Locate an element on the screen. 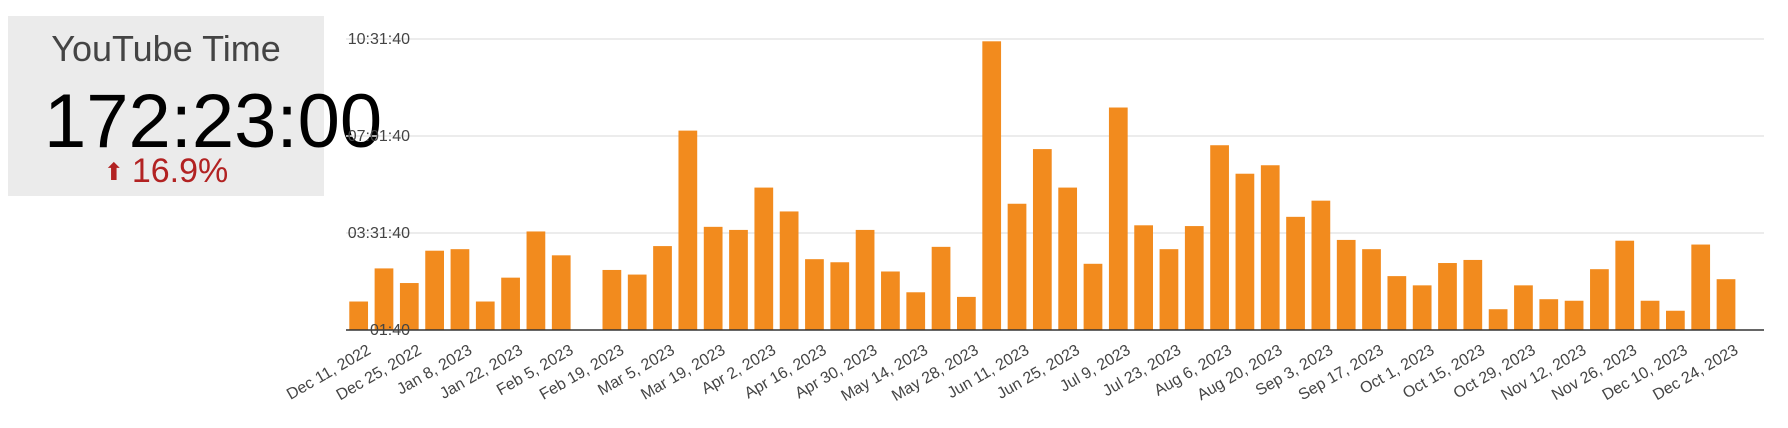  y-tick-label: 10:31:40 is located at coordinates (379, 39).